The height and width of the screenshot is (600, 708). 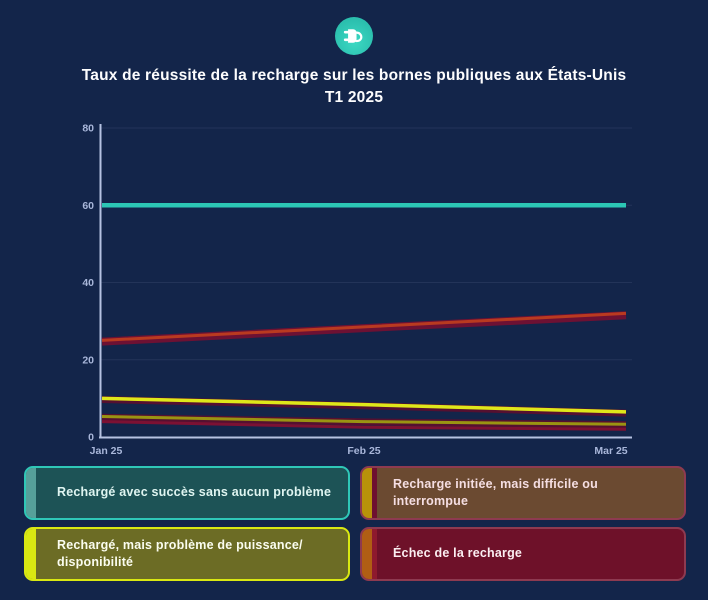 What do you see at coordinates (610, 451) in the screenshot?
I see `x-tick-label: Mar 25` at bounding box center [610, 451].